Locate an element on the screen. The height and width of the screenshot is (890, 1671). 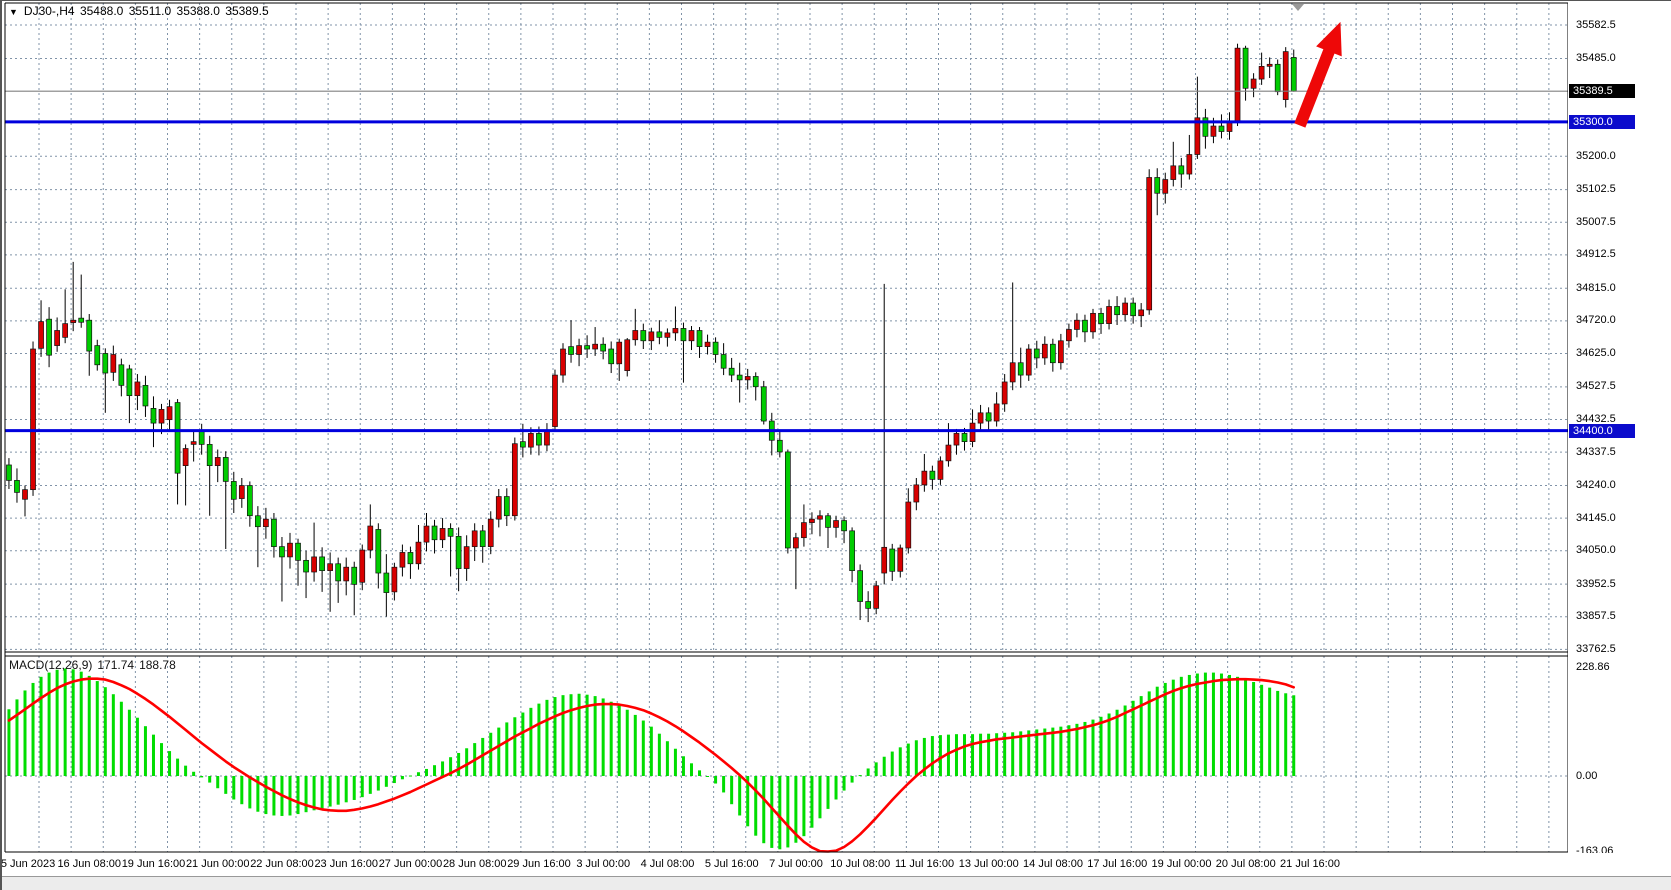
time-axis-label: 4 Jul 08:00 is located at coordinates (667, 864).